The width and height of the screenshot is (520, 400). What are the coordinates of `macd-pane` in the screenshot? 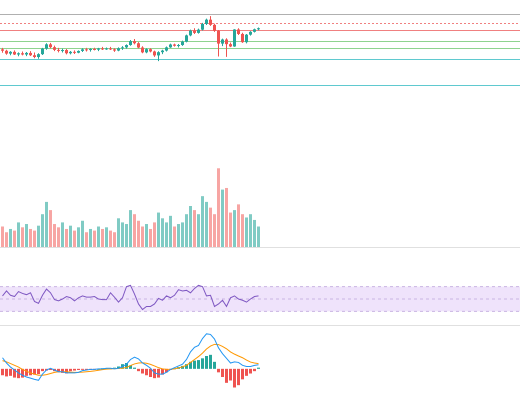 It's located at (130, 360).